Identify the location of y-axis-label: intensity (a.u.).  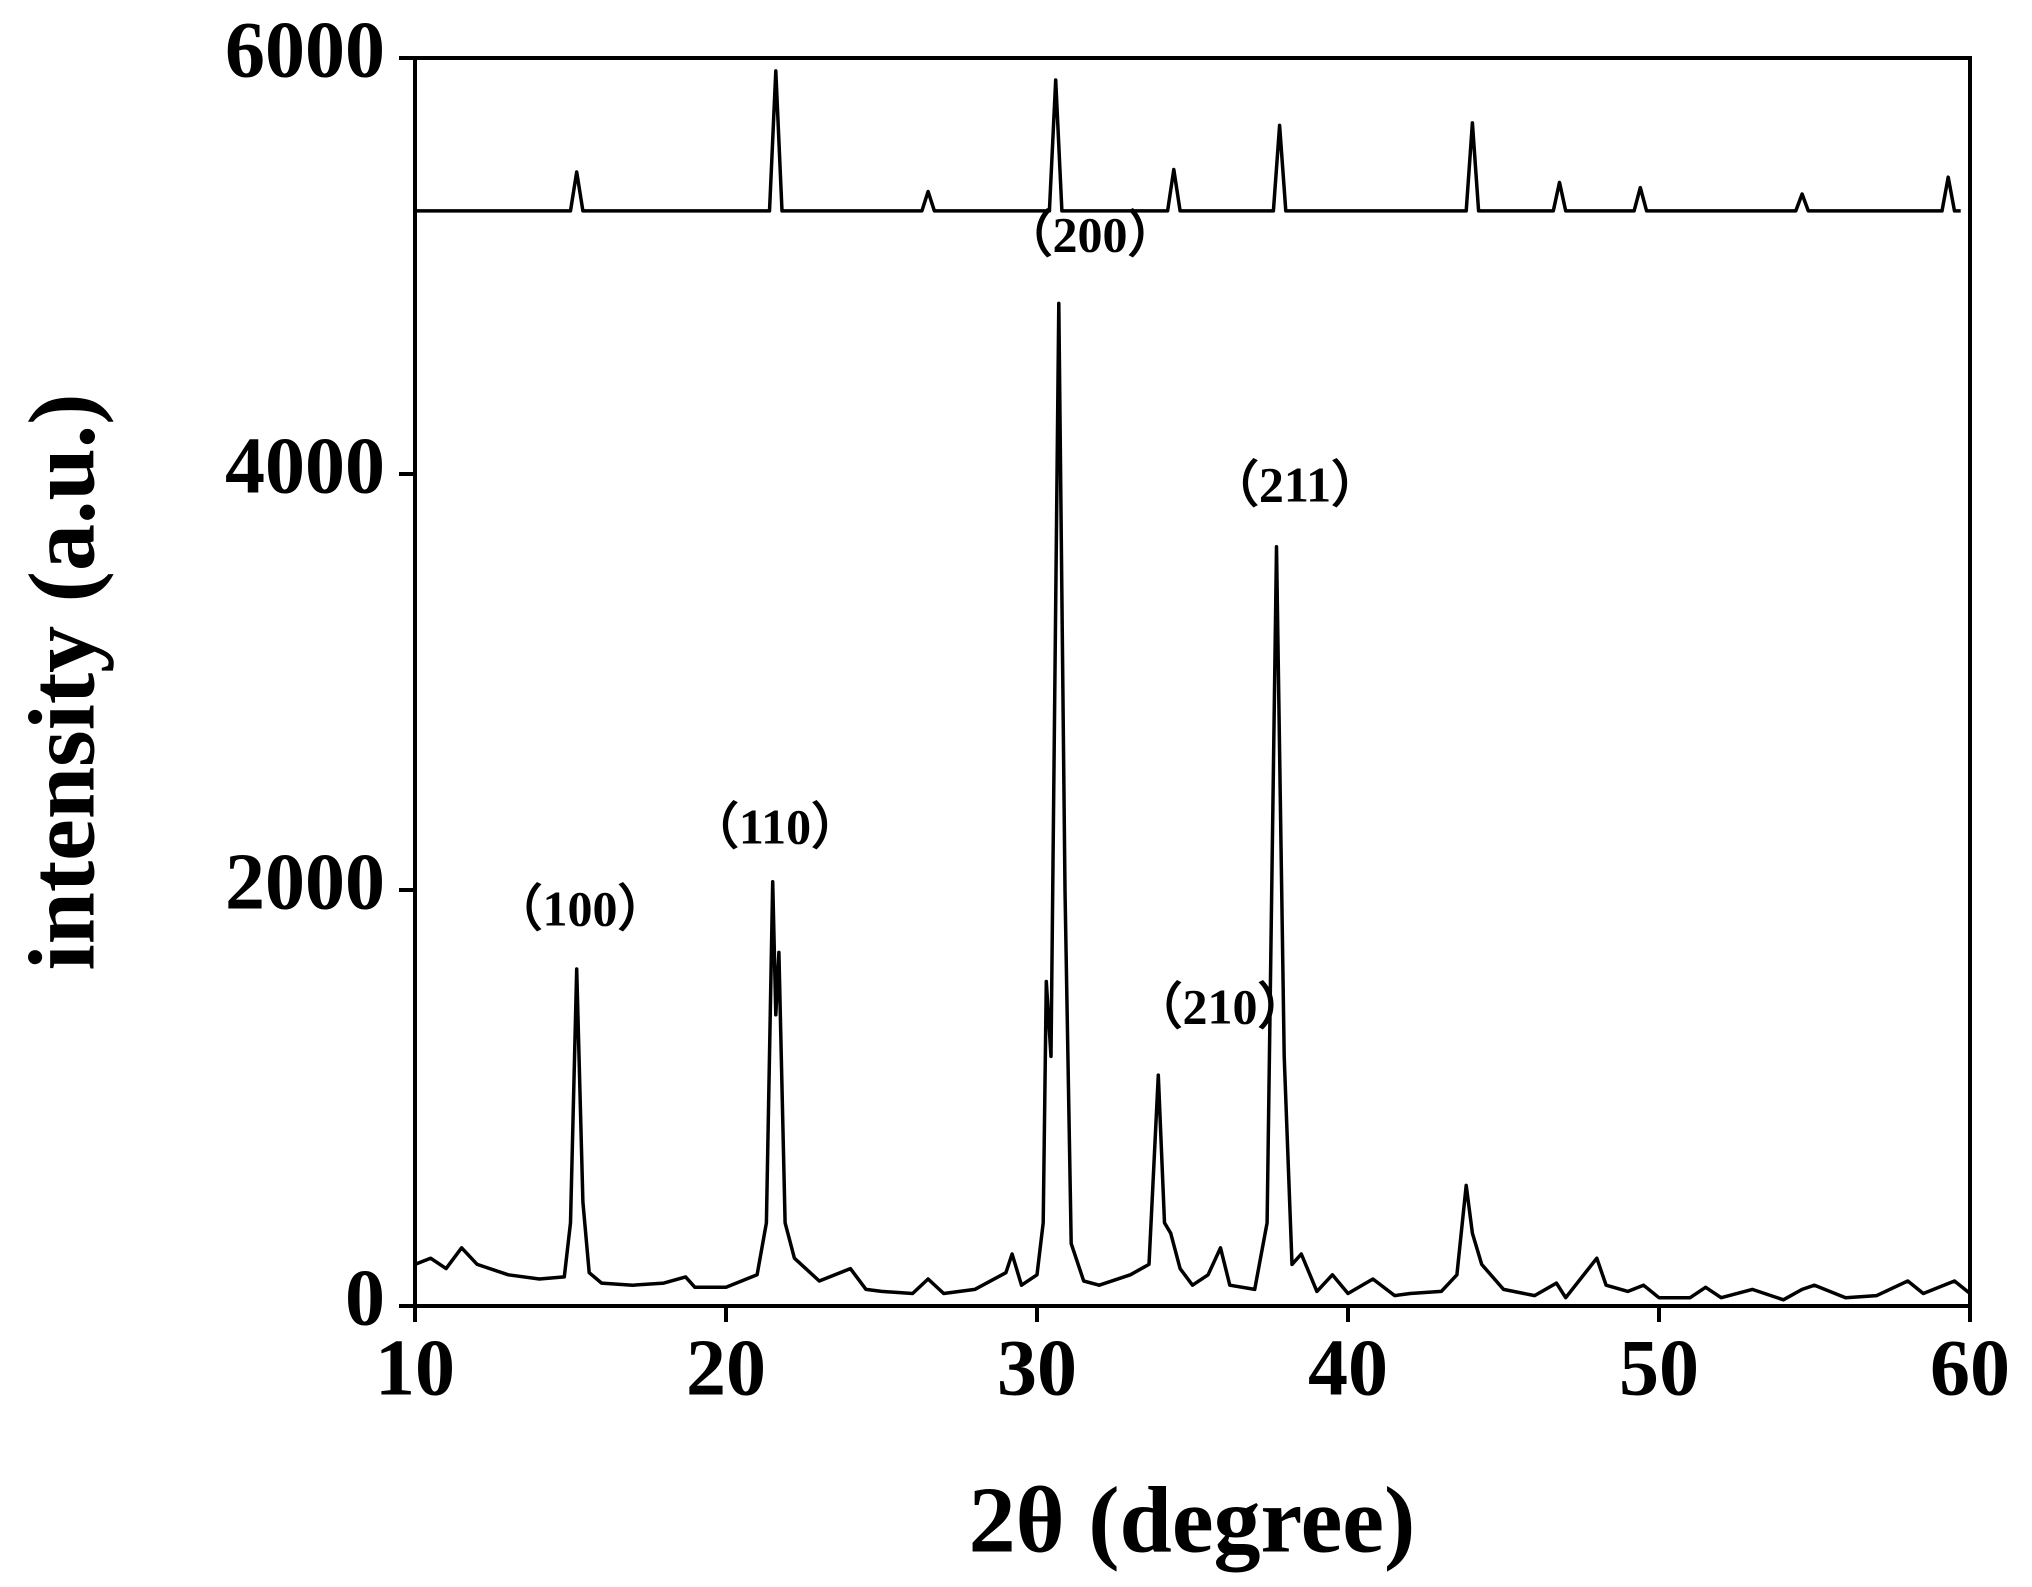
(63, 681).